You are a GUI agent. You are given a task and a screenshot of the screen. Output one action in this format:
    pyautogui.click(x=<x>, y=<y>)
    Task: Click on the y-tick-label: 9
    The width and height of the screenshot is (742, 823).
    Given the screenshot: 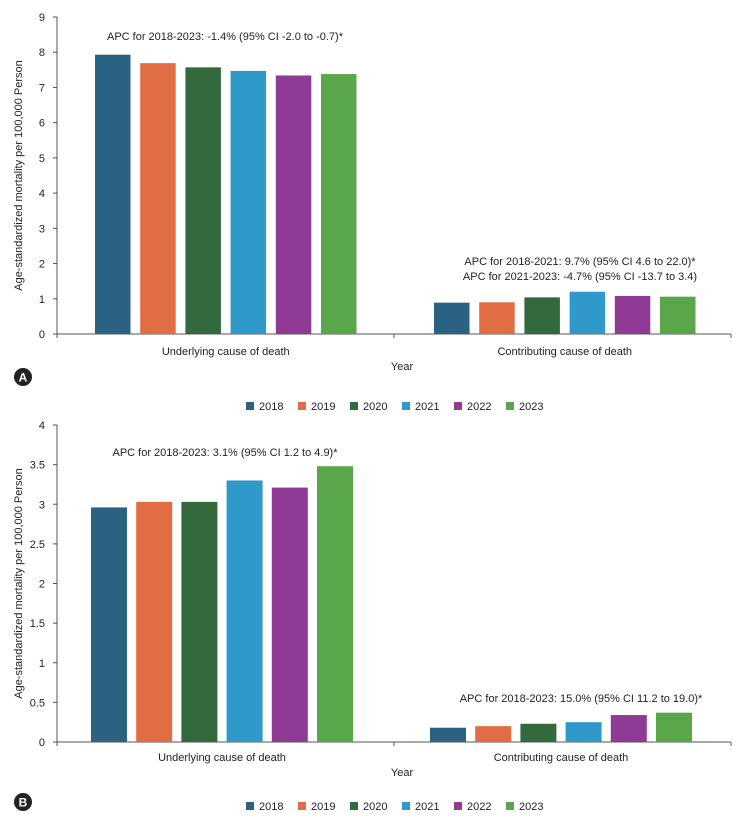 What is the action you would take?
    pyautogui.click(x=42, y=18)
    